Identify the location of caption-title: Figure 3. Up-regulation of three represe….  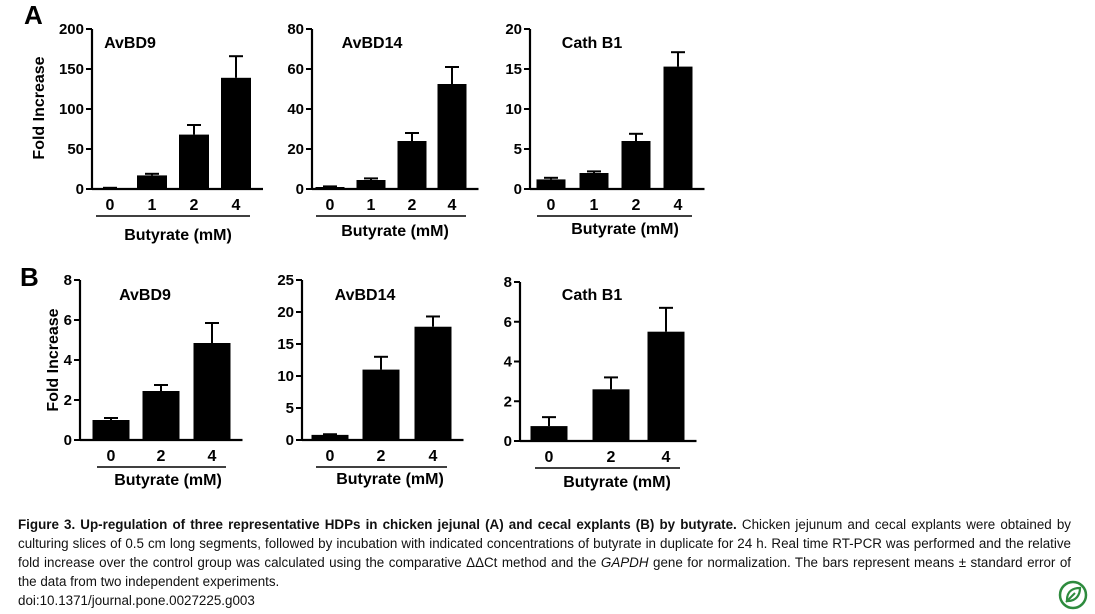
(377, 524).